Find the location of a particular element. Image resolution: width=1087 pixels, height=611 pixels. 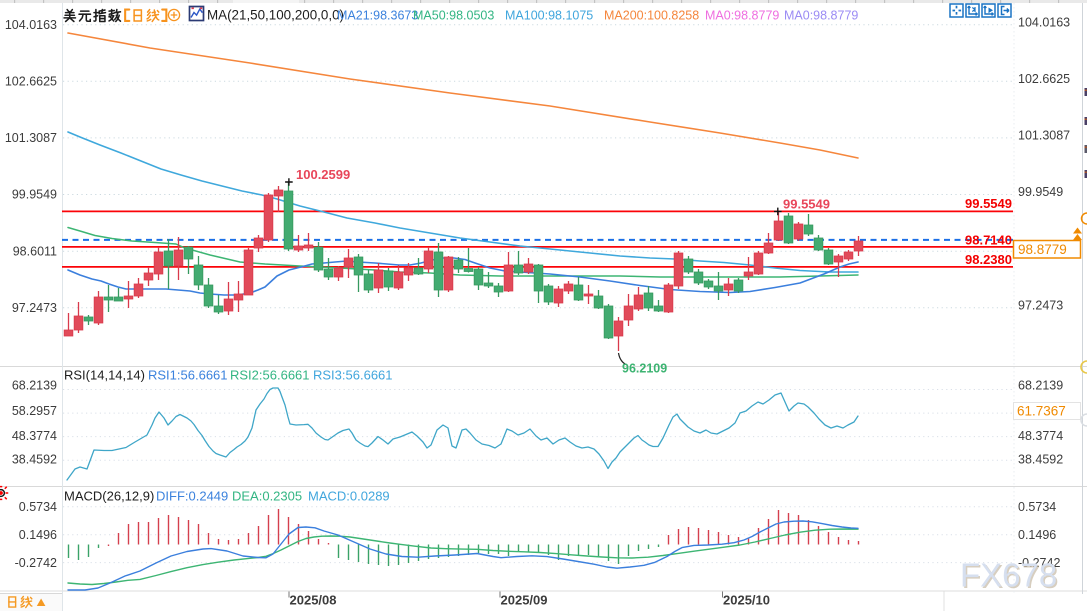

svg-text: MA(21,50,100,200,0,0) is located at coordinates (275, 15).